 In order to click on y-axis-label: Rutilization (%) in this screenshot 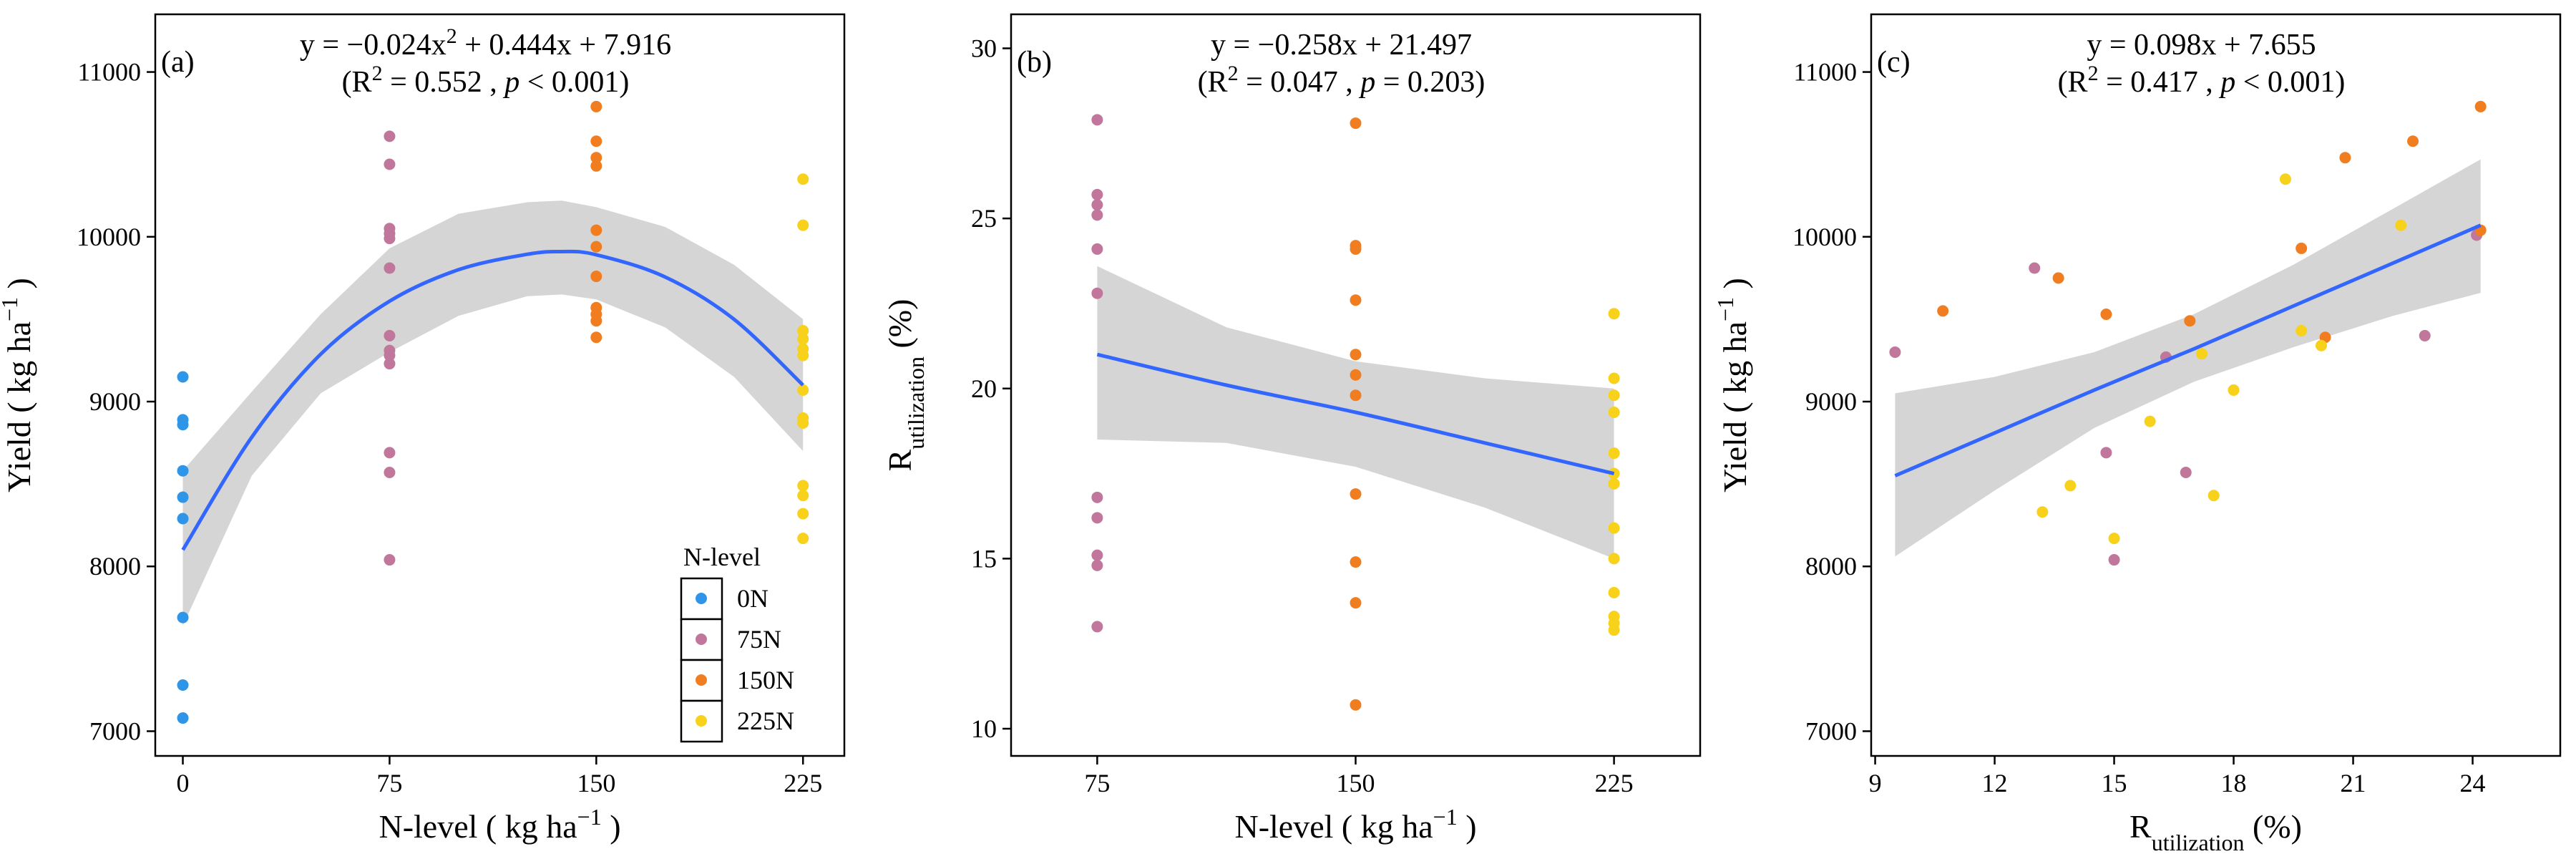, I will do `click(905, 385)`.